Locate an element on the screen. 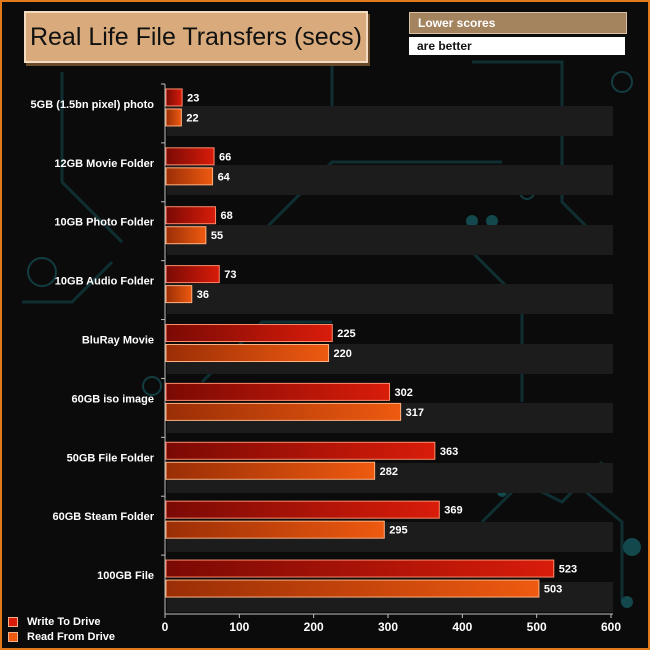  value-label: 36 is located at coordinates (203, 295).